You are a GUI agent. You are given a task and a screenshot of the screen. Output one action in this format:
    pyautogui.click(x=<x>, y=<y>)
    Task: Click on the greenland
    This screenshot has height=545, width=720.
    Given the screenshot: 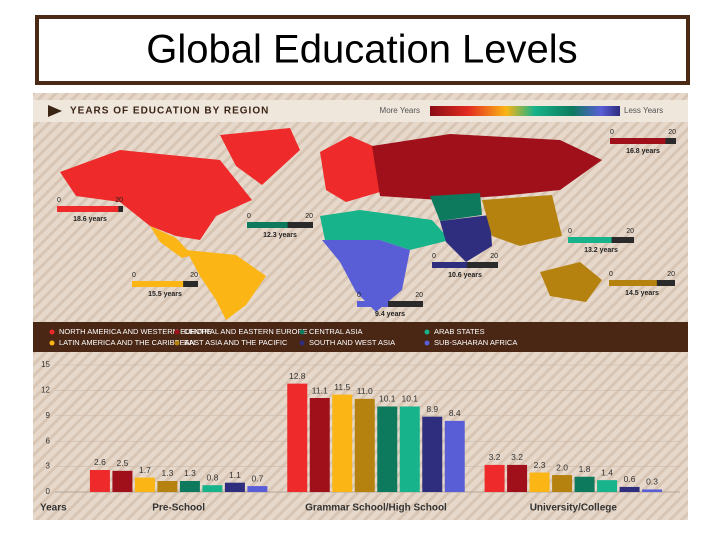 What is the action you would take?
    pyautogui.click(x=260, y=156)
    